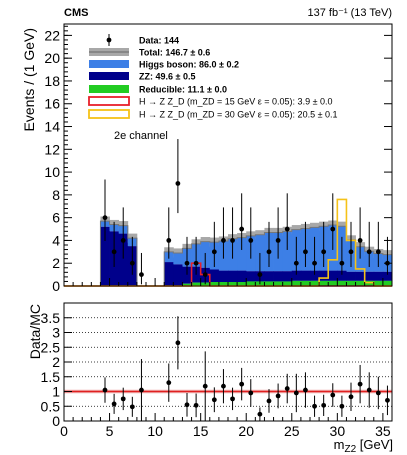 Image resolution: width=407 pixels, height=455 pixels. I want to click on ratio-y-tick-label: 3, so click(56, 333).